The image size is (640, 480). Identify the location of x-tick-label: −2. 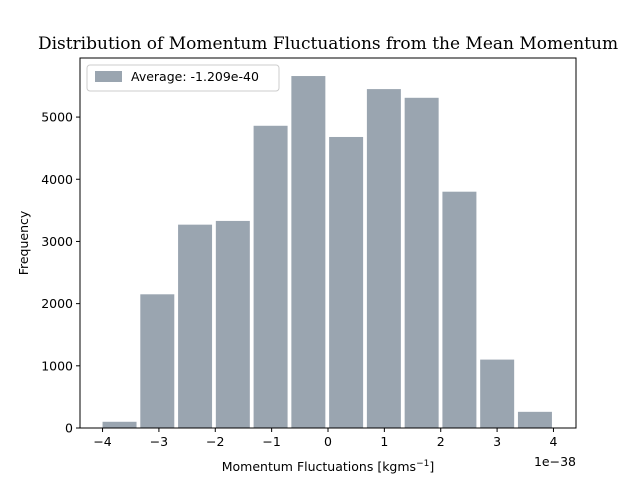
(215, 441).